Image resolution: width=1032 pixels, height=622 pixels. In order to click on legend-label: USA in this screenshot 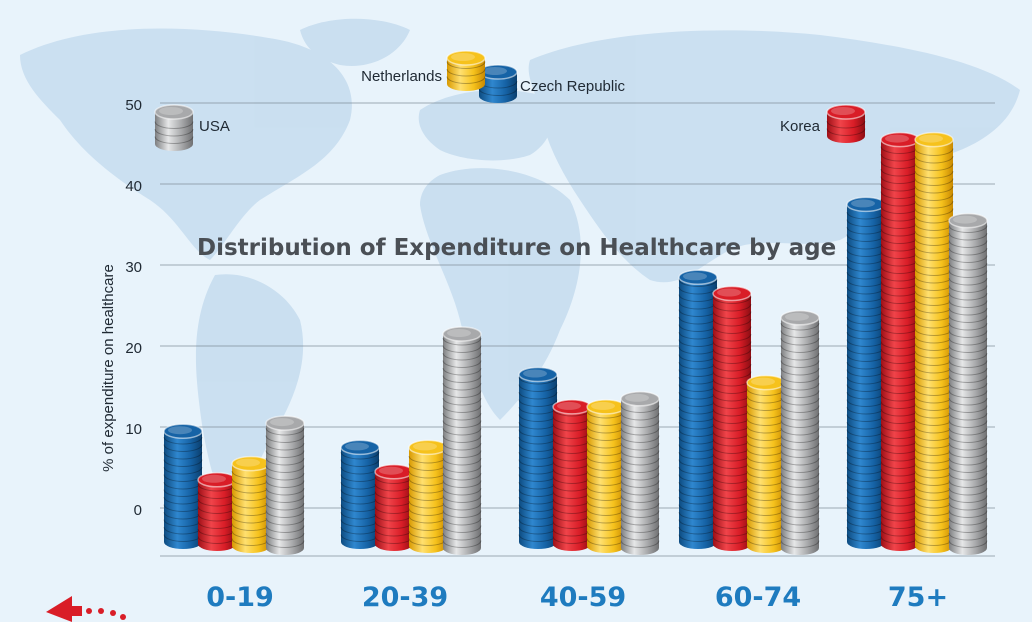, I will do `click(214, 126)`.